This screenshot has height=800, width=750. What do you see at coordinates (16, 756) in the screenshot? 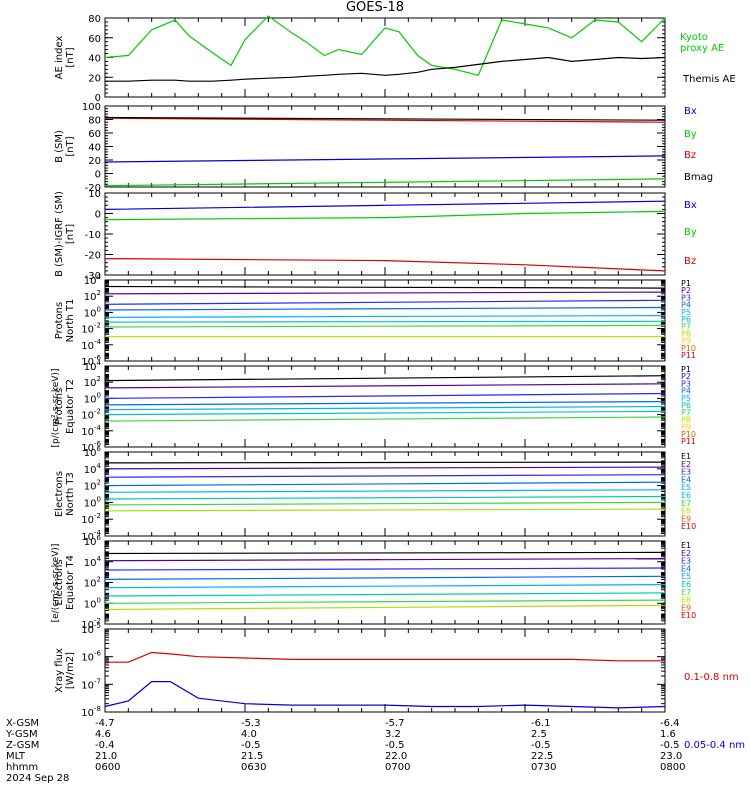
I see `orbit-row-label: MLT` at bounding box center [16, 756].